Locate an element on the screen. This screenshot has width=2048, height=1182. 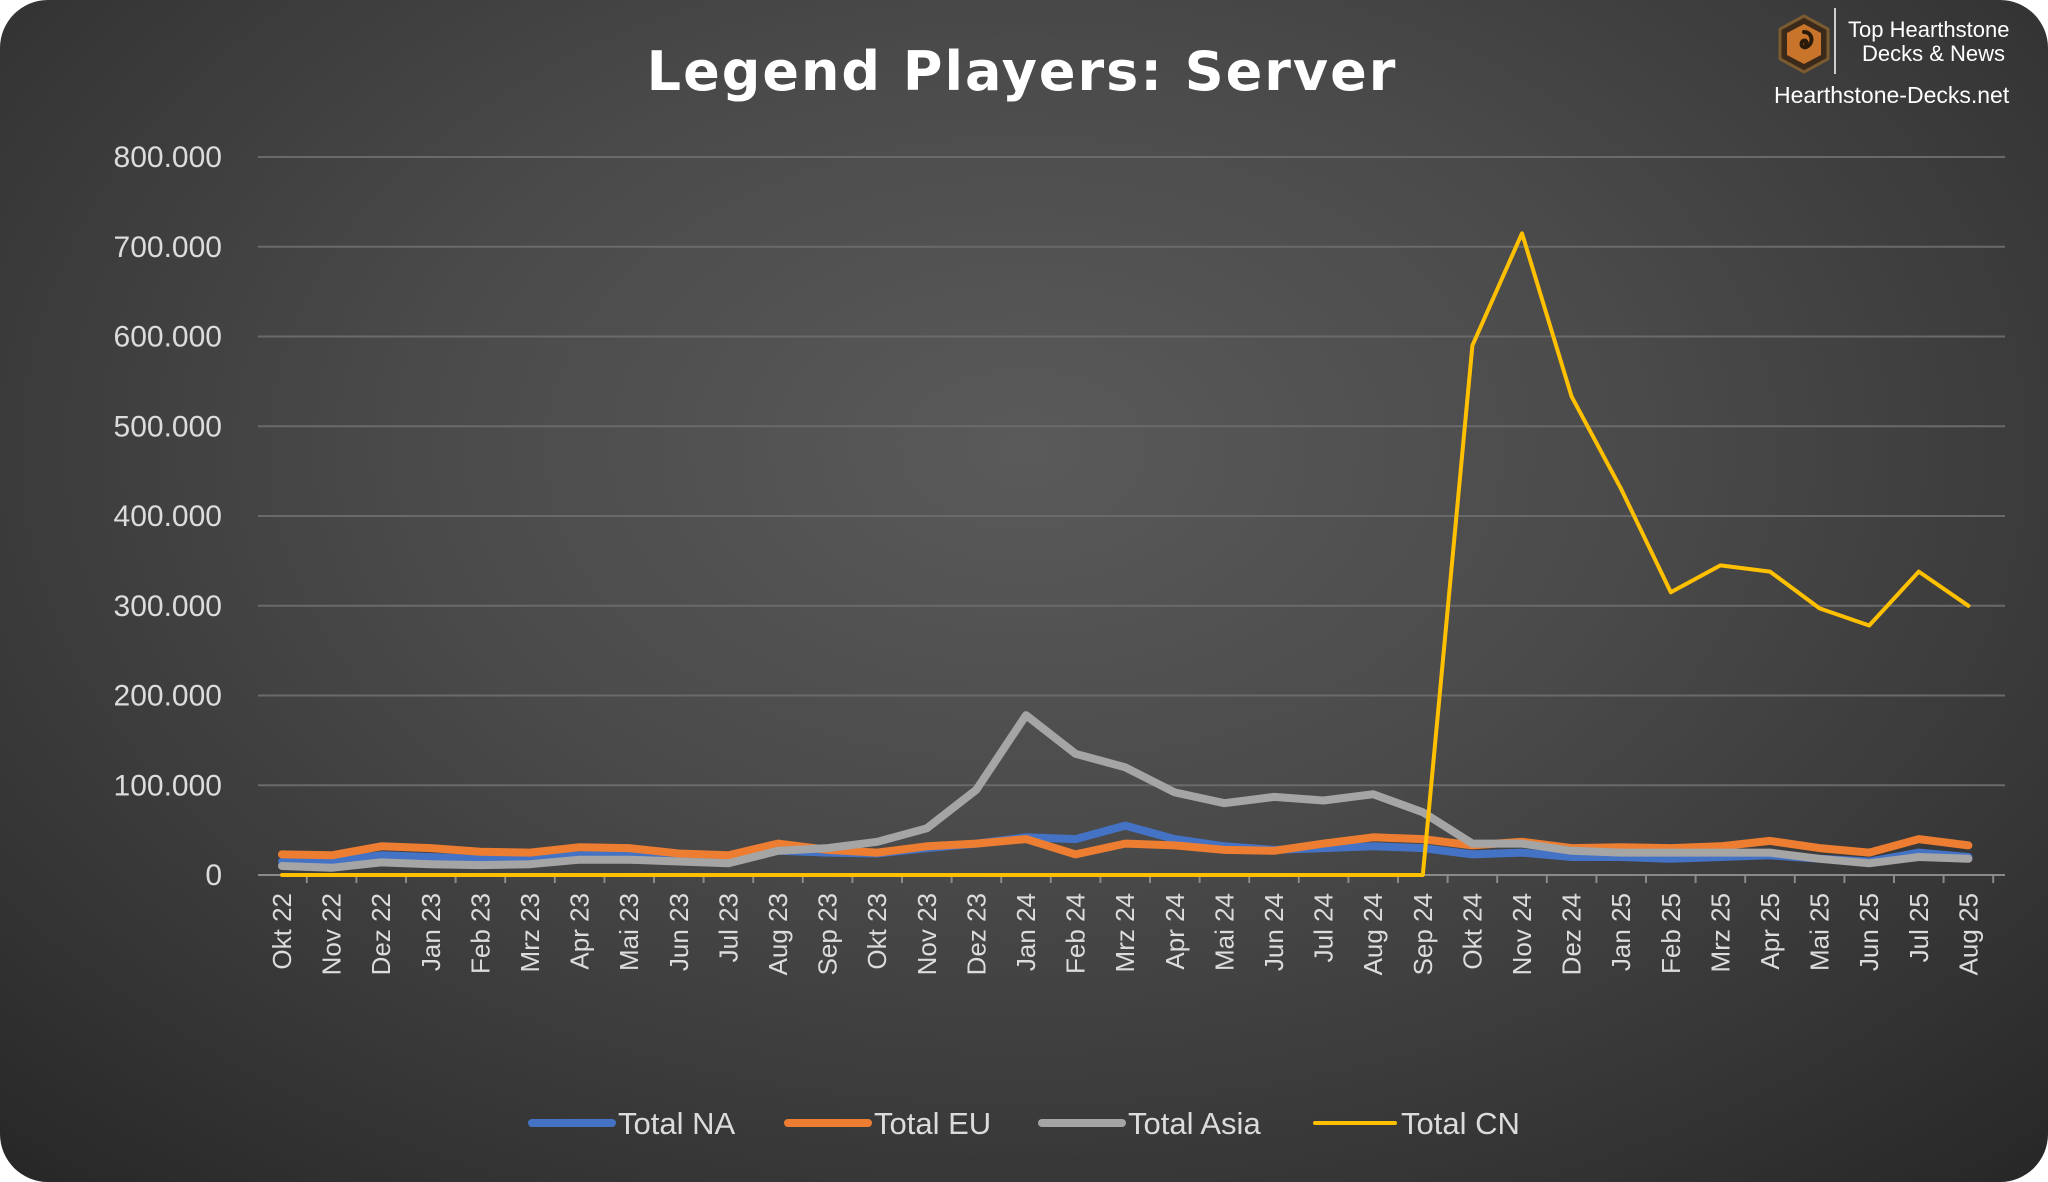
y-tick-label: 400.000 is located at coordinates (168, 516).